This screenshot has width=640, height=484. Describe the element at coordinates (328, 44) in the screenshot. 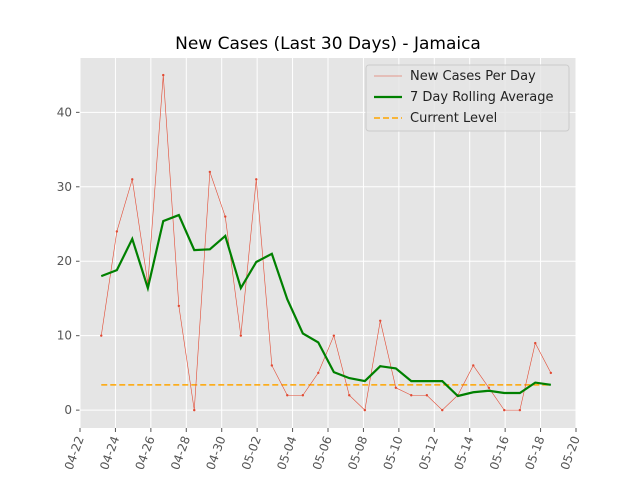

I see `chart-title: New Cases (Last 30 Days) - Jamaica` at that location.